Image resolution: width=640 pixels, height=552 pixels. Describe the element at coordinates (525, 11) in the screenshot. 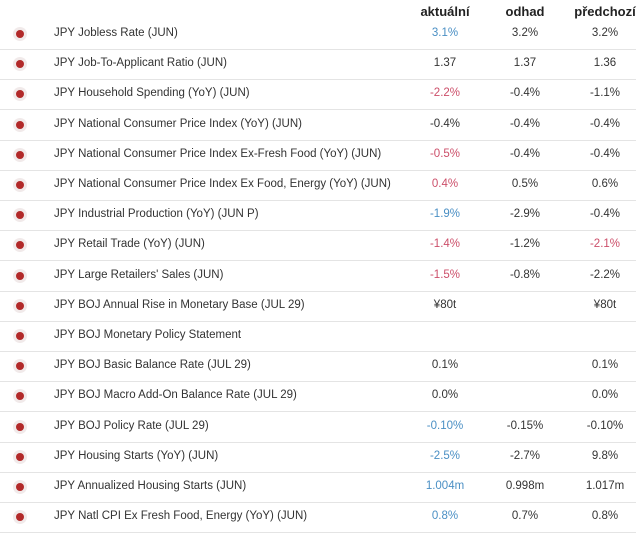

I see `header-forecast: odhad` at that location.